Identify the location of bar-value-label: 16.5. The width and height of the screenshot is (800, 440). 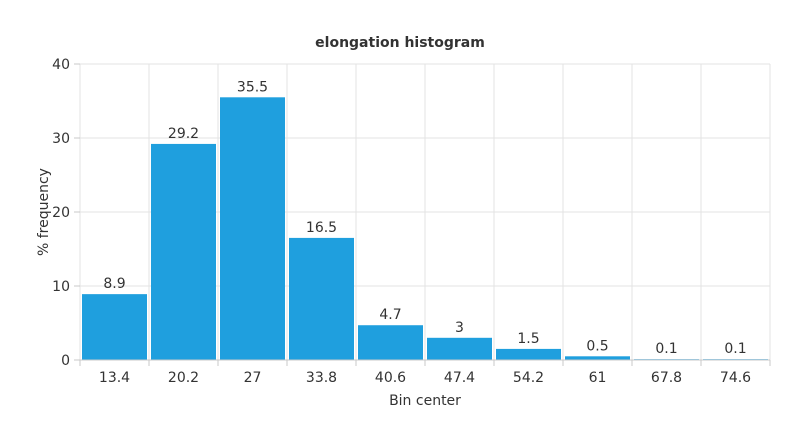
(321, 228).